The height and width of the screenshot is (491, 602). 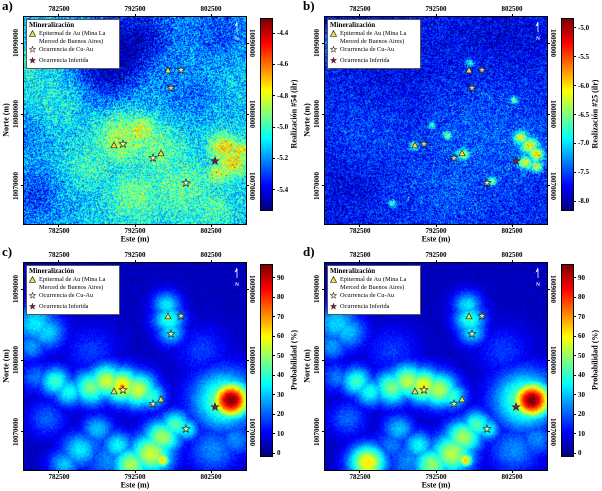 I want to click on colorbar-tick-label: -5.5, so click(x=584, y=56).